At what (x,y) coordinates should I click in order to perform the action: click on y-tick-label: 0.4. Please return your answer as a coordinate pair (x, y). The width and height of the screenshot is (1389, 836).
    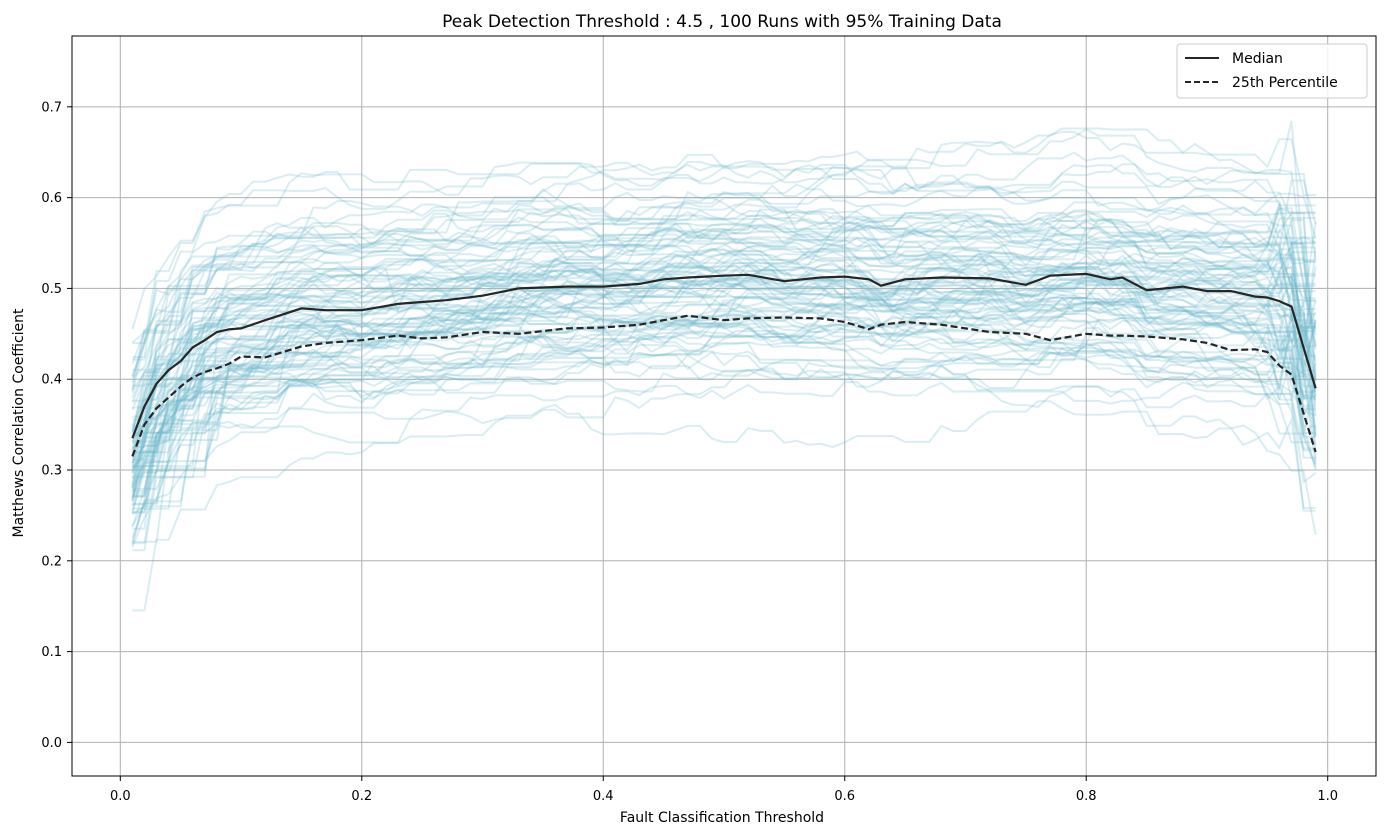
    Looking at the image, I should click on (51, 380).